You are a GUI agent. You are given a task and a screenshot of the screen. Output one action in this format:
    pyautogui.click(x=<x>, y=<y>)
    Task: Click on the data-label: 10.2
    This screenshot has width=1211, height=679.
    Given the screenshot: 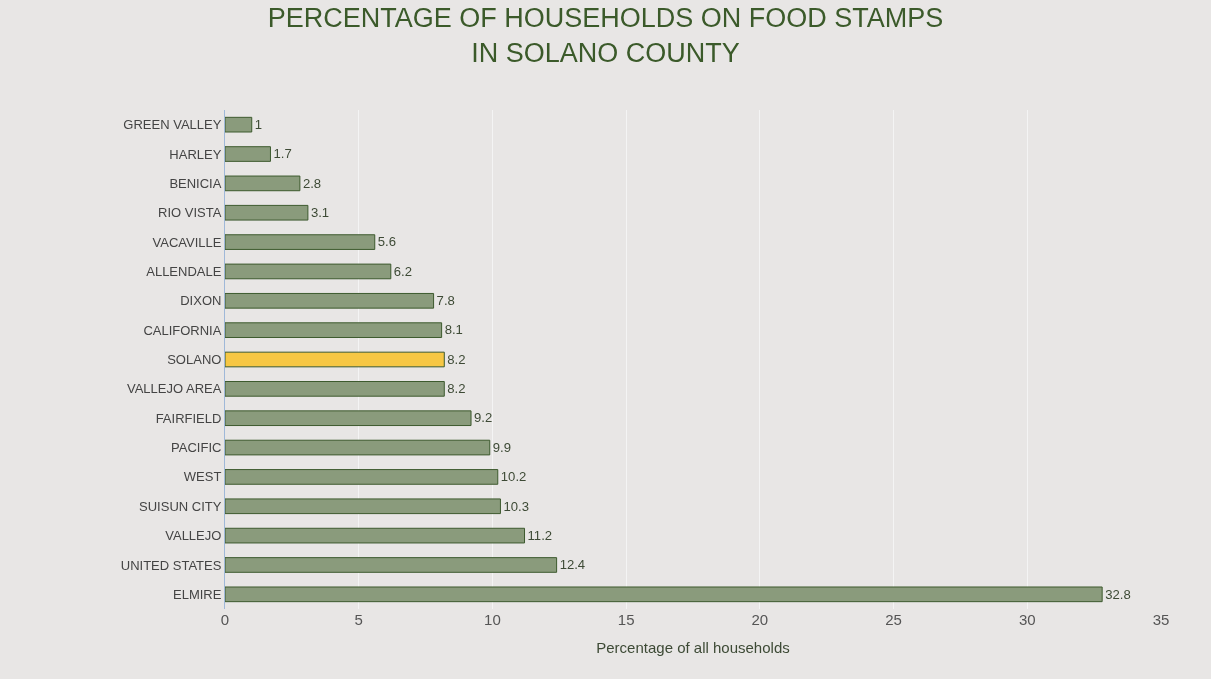 What is the action you would take?
    pyautogui.click(x=513, y=477)
    